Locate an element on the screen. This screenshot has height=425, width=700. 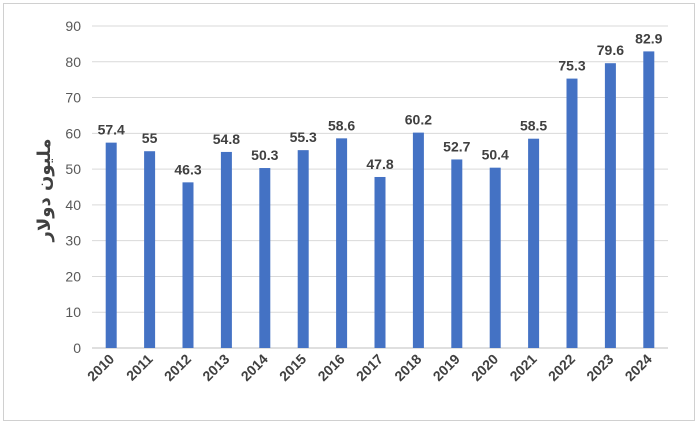
x-tick-label-2024: 2024 is located at coordinates (638, 367).